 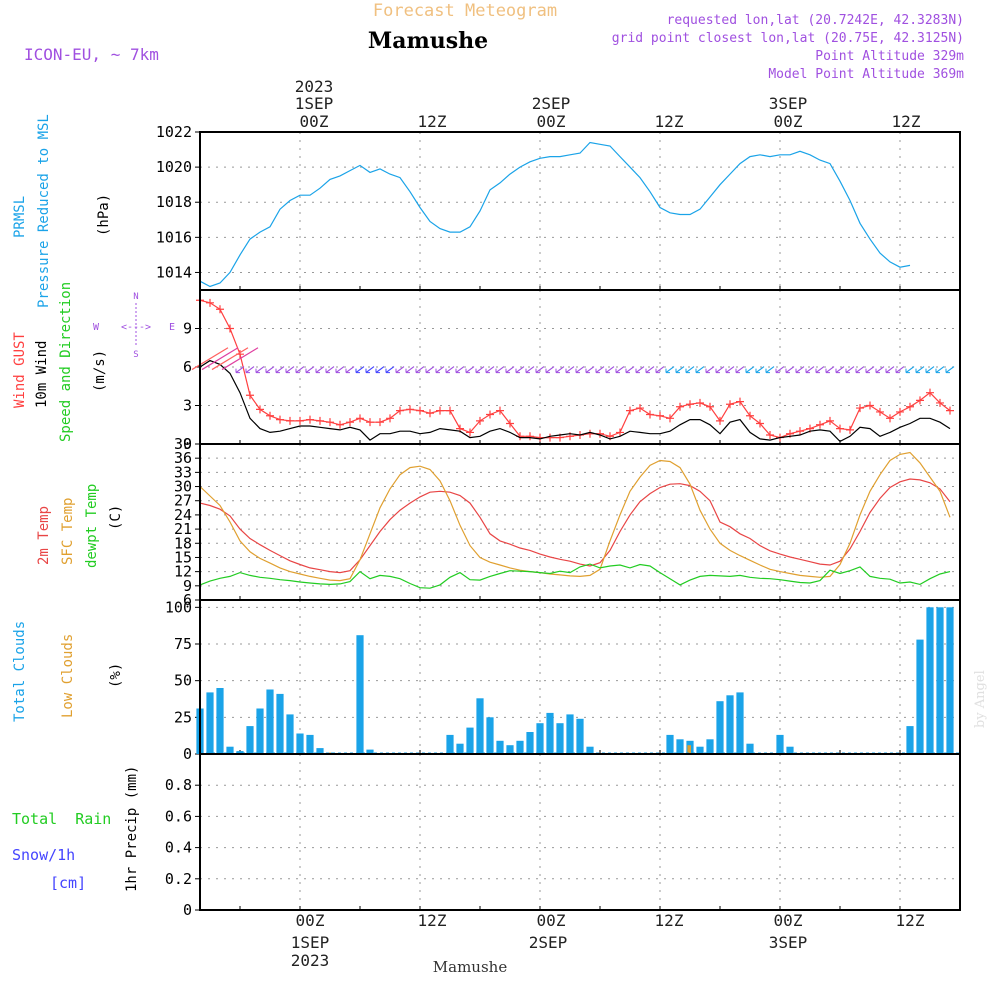 I want to click on y-tick-label: 25, so click(x=183, y=717).